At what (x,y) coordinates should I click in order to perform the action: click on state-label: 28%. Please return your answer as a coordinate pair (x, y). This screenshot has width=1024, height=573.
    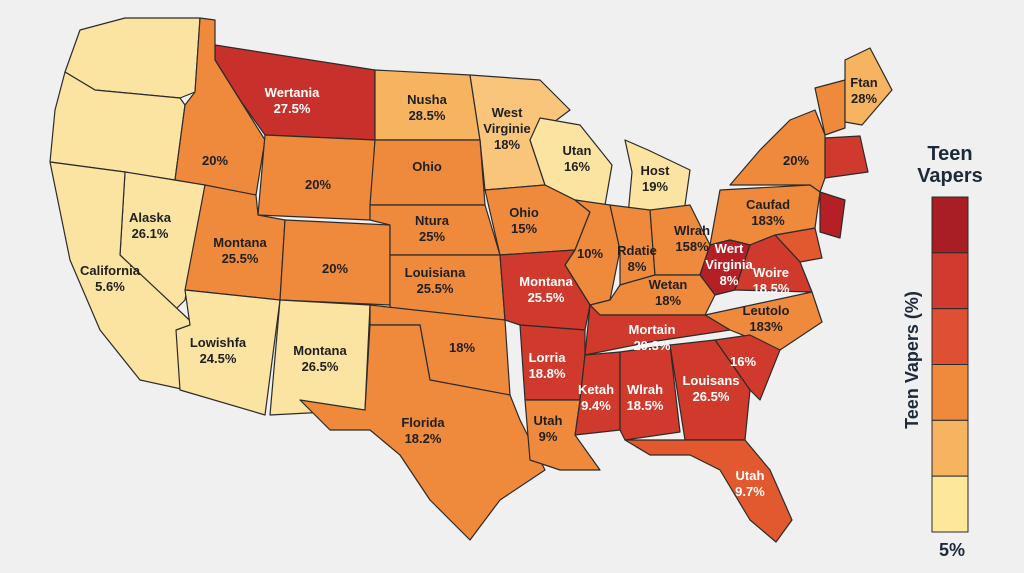
    Looking at the image, I should click on (864, 98).